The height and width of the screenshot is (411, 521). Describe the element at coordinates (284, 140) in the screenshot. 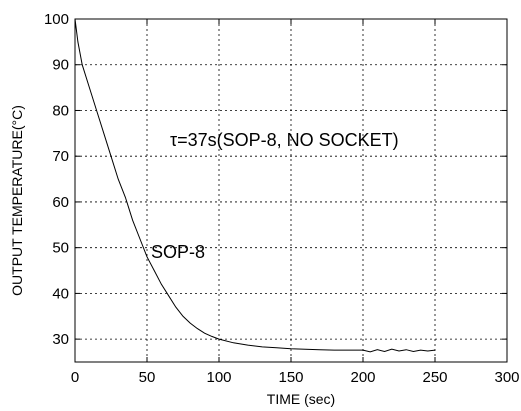

I see `tau-annotation: τ=37s(SOP-8, NO SOCKET)` at that location.